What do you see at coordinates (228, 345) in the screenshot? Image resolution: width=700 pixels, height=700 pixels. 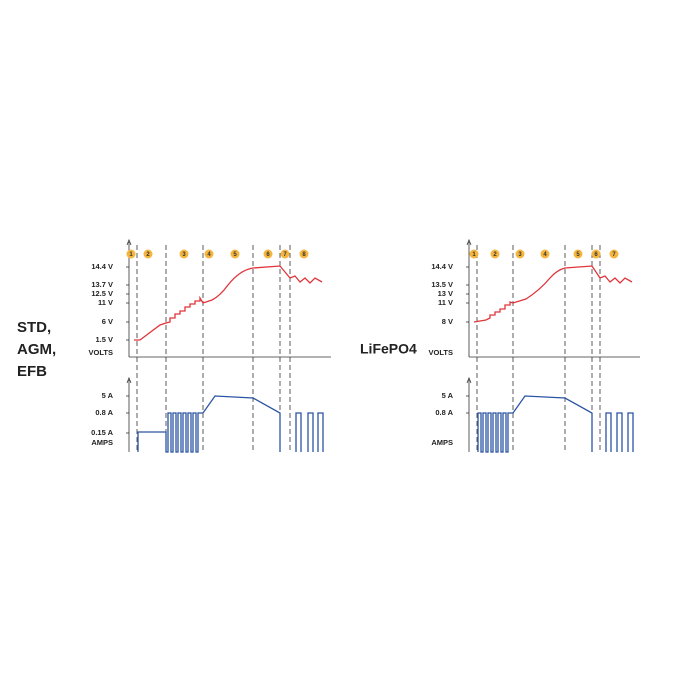 I see `left-panel-shapes` at bounding box center [228, 345].